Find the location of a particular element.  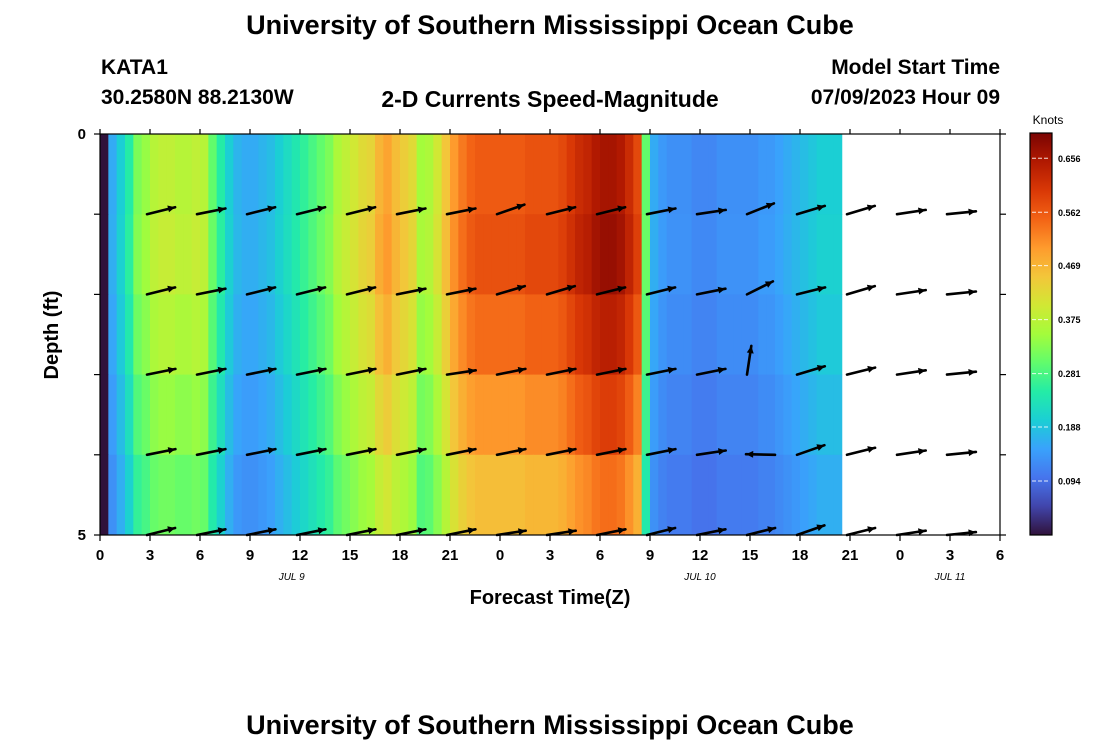

y-tick-label: 0 is located at coordinates (82, 134).